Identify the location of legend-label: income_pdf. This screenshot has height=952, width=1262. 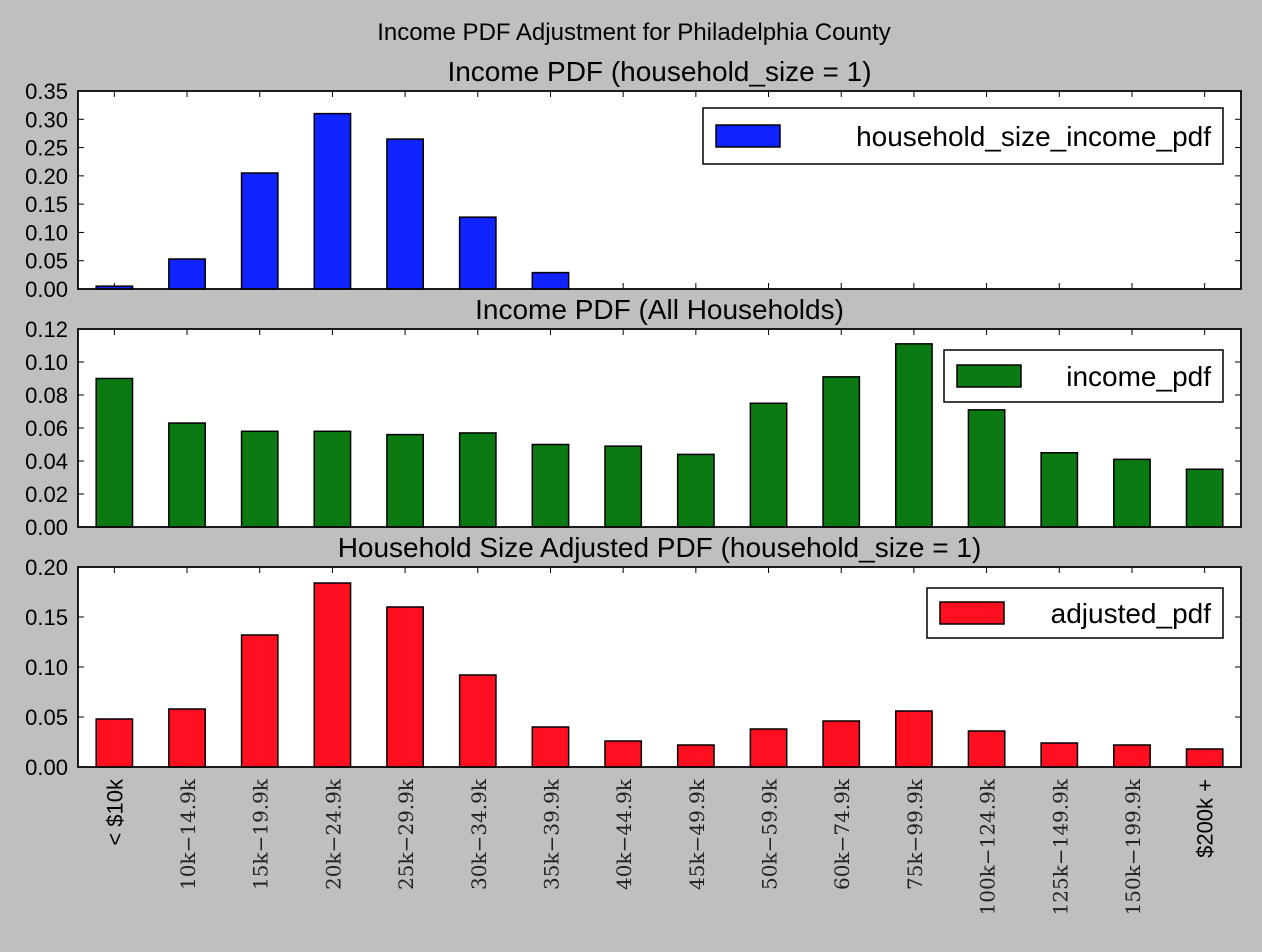
(1138, 376).